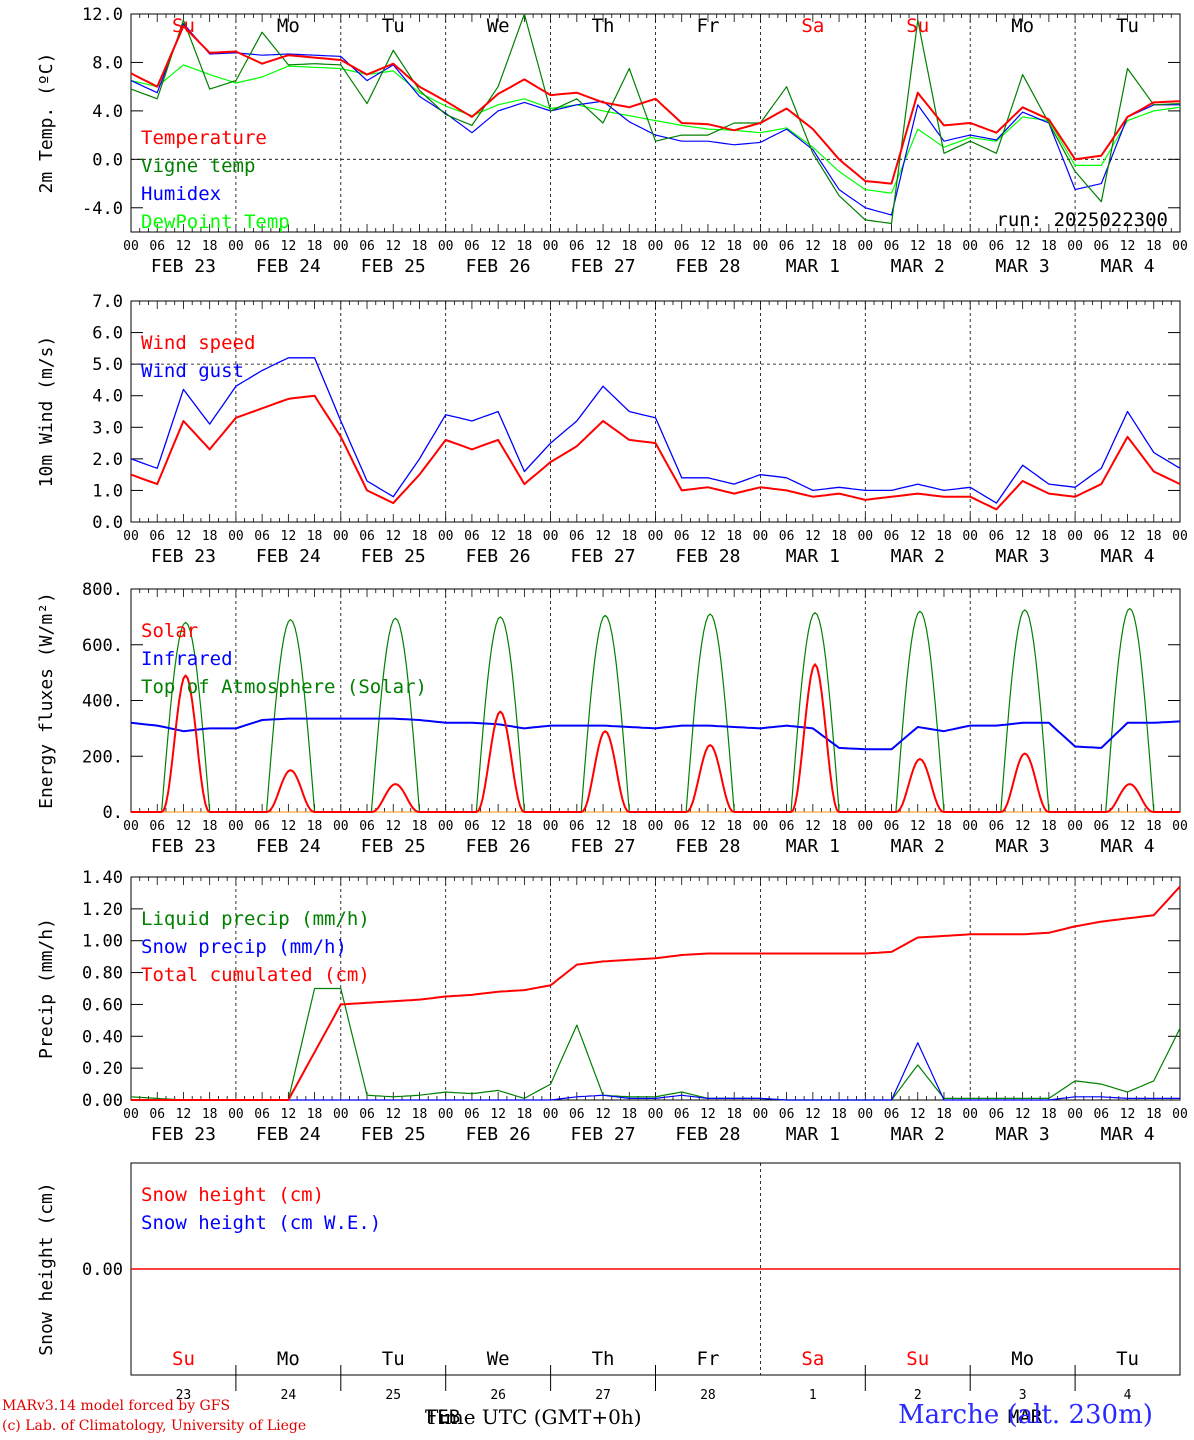 The image size is (1194, 1440). I want to click on y-tick-label: 7.0, so click(107, 302).